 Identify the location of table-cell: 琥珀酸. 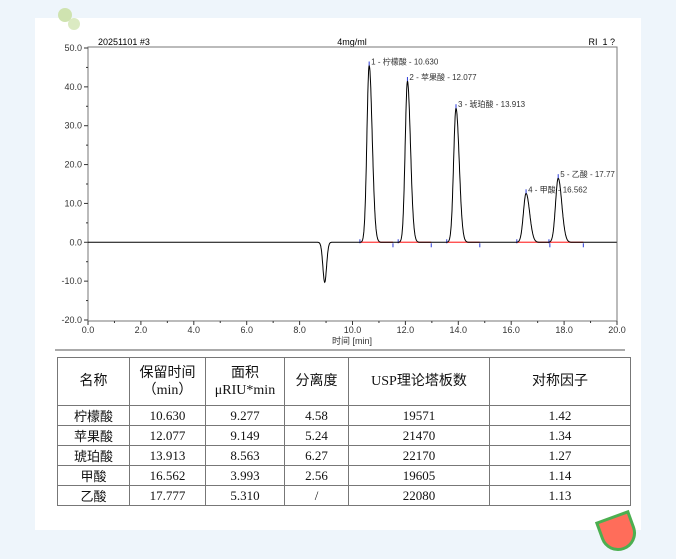
(93, 455).